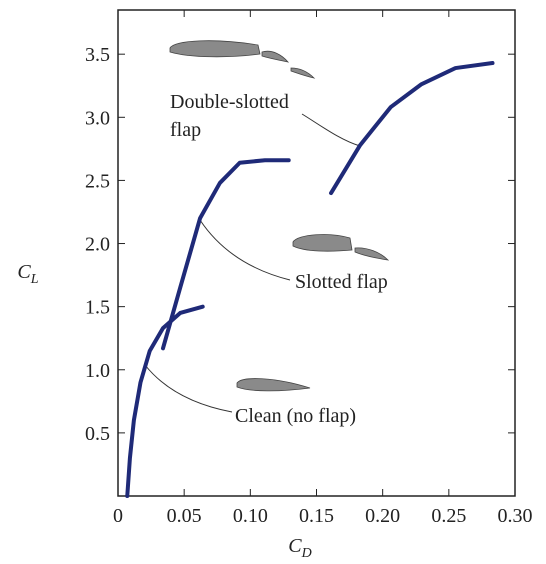 The image size is (546, 564). What do you see at coordinates (97, 434) in the screenshot?
I see `y-tick-label: 0.5` at bounding box center [97, 434].